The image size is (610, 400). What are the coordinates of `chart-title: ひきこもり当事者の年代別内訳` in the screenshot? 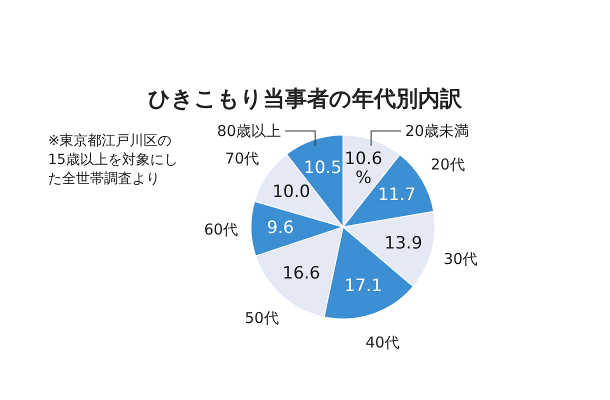 It's located at (305, 100).